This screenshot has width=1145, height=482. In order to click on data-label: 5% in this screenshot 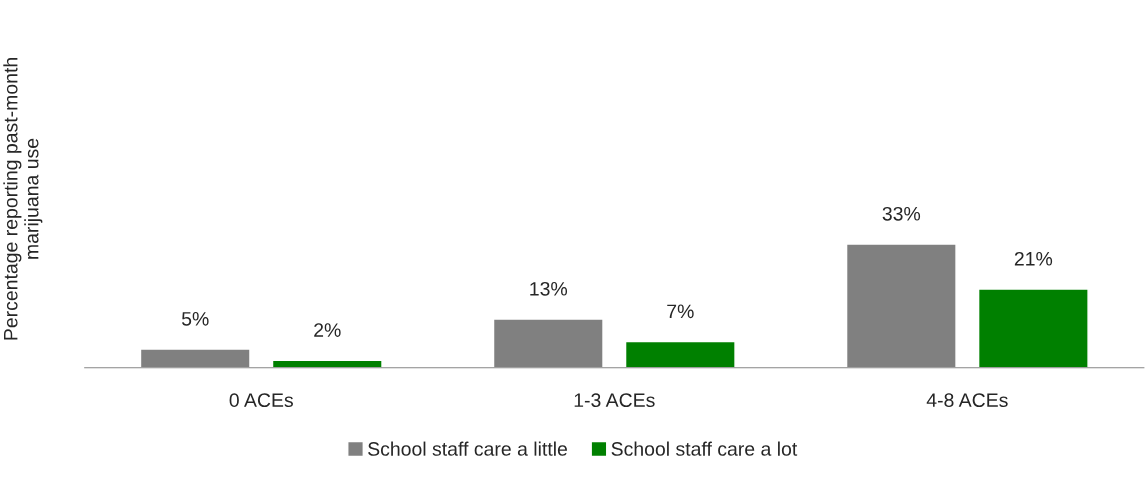, I will do `click(195, 319)`.